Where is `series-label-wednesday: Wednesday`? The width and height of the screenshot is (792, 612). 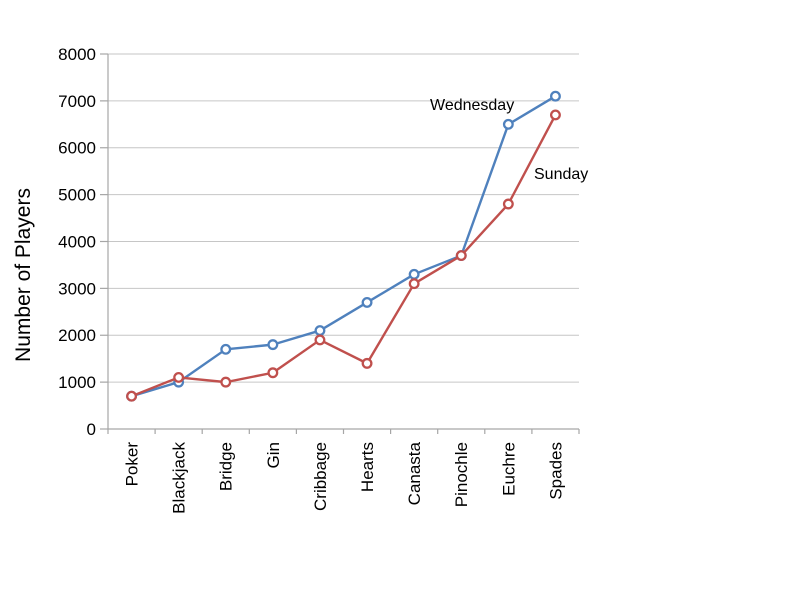
series-label-wednesday: Wednesday is located at coordinates (472, 105).